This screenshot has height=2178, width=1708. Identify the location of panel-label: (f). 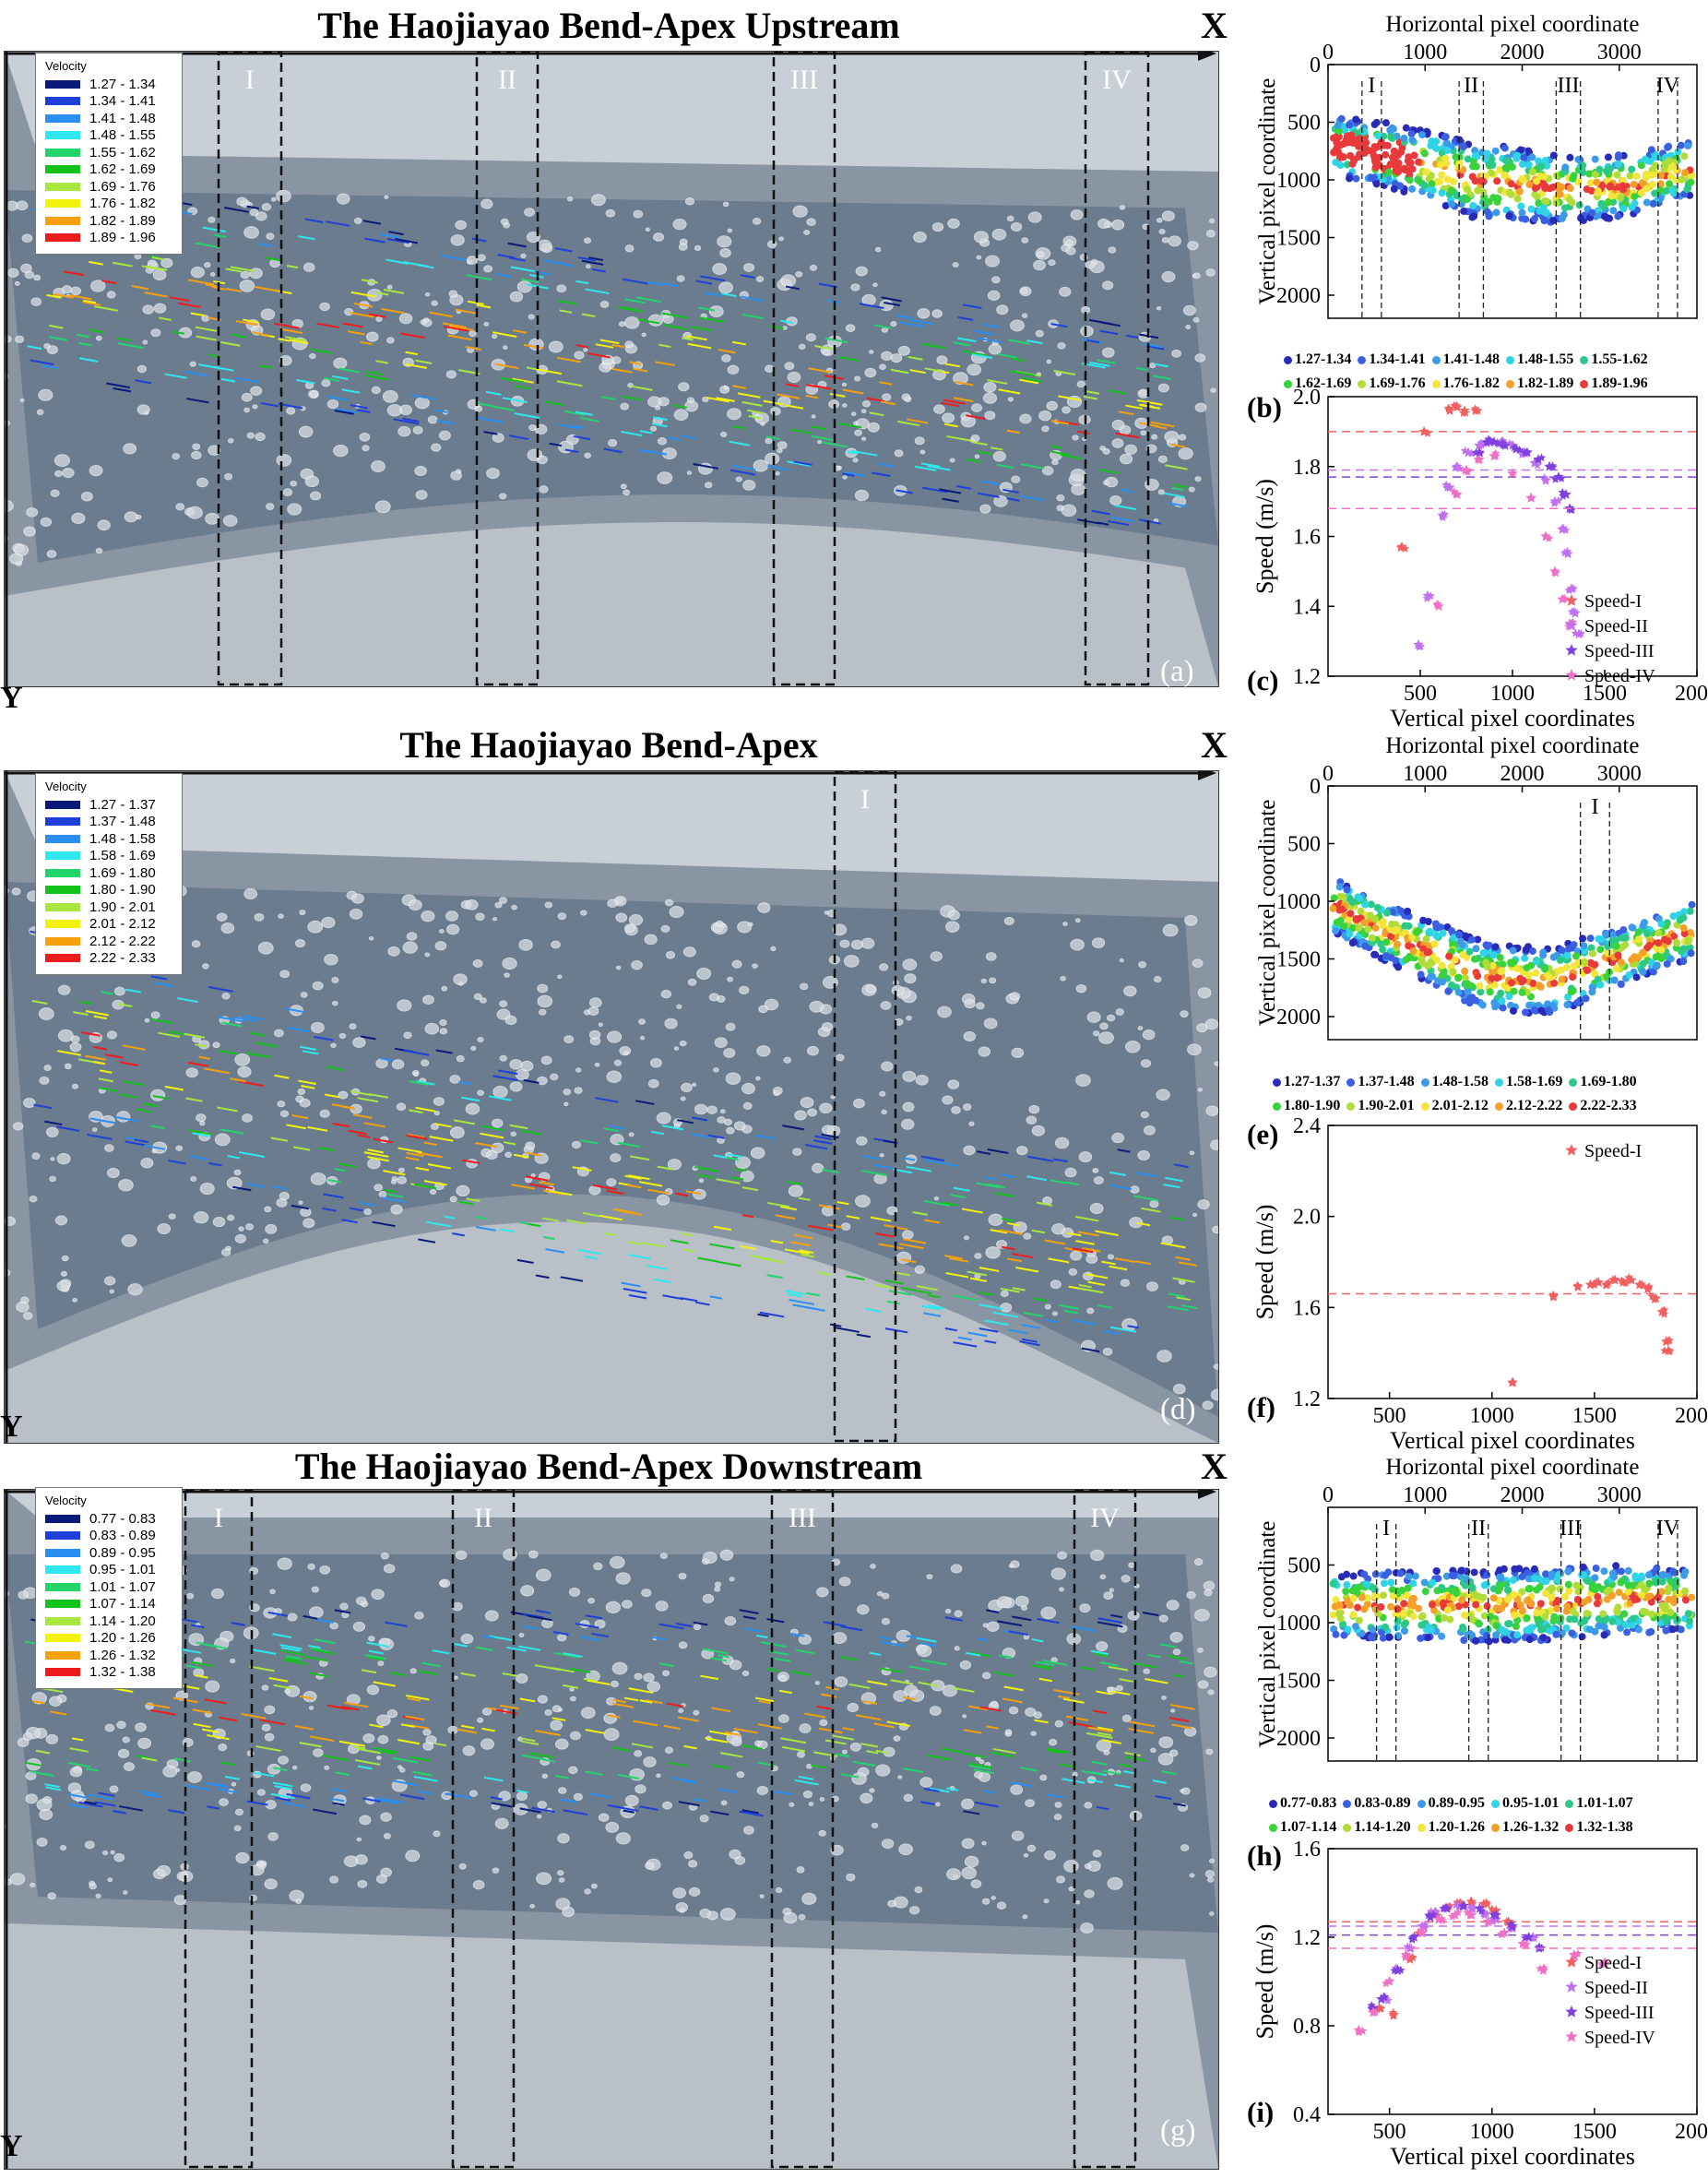
(1261, 1407).